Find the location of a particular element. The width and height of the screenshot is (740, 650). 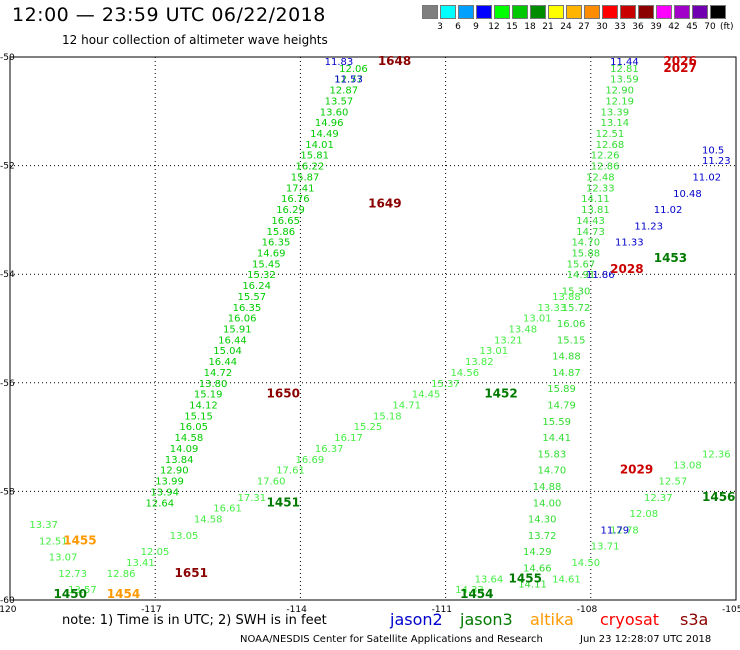

wave-height-point: 11.23 is located at coordinates (716, 161).